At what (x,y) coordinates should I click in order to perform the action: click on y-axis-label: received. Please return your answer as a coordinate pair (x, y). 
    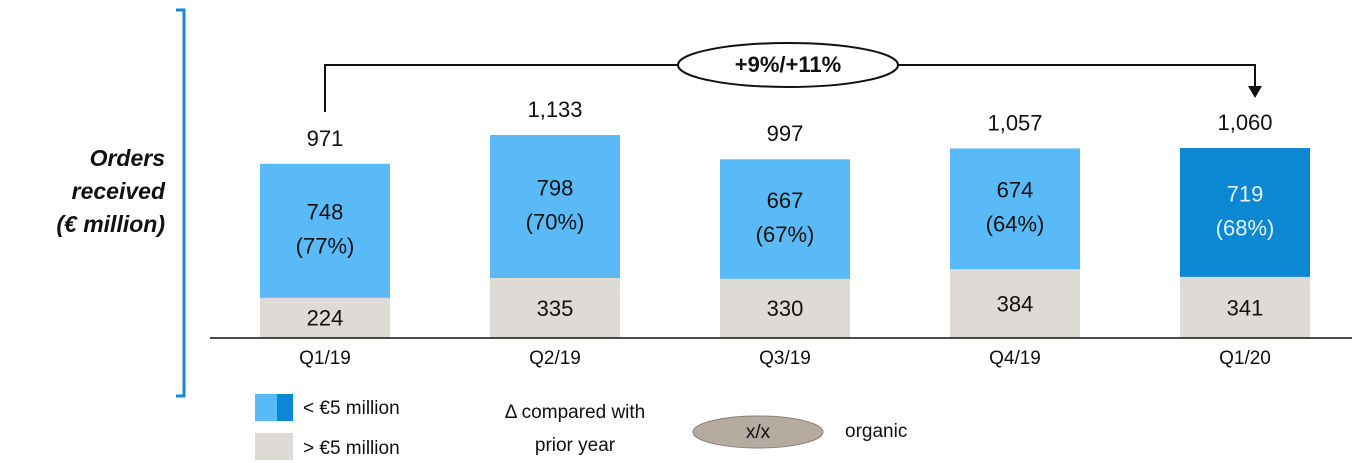
    Looking at the image, I should click on (119, 191).